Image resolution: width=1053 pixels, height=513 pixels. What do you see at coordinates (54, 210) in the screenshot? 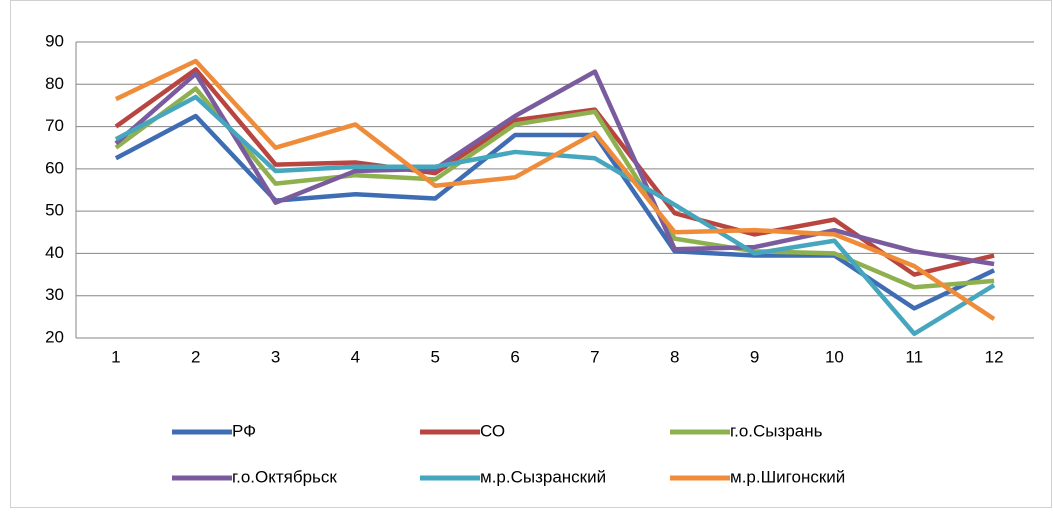
I see `y-tick-label: 50` at bounding box center [54, 210].